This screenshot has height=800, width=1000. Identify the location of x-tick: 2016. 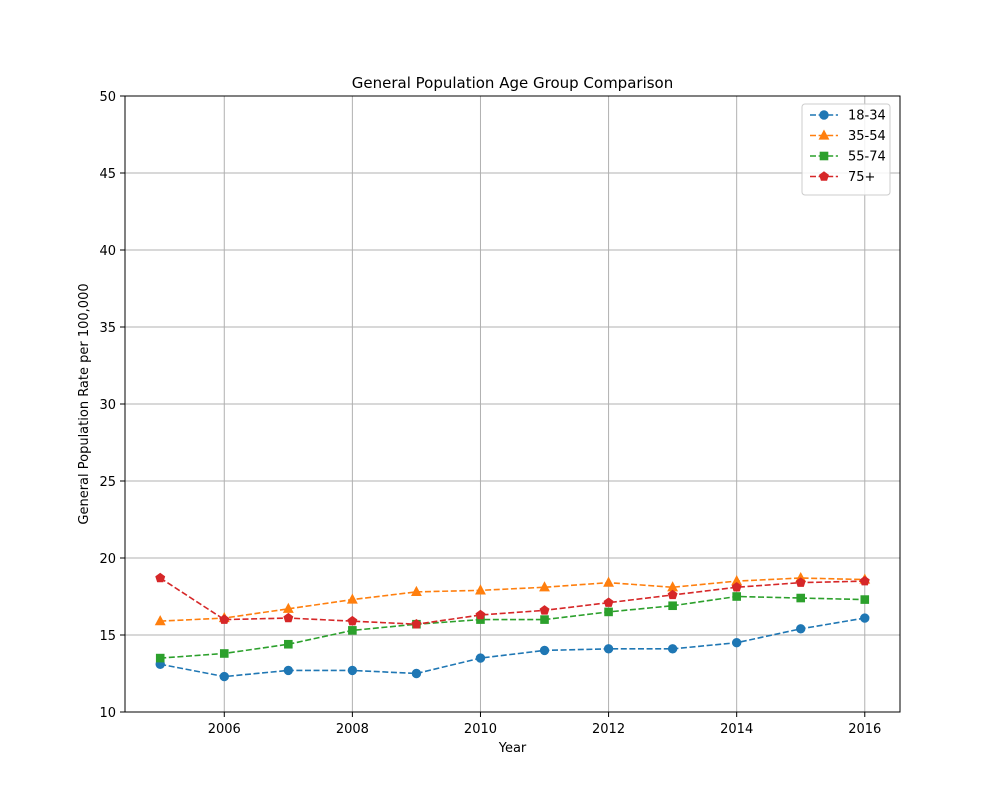
(864, 724).